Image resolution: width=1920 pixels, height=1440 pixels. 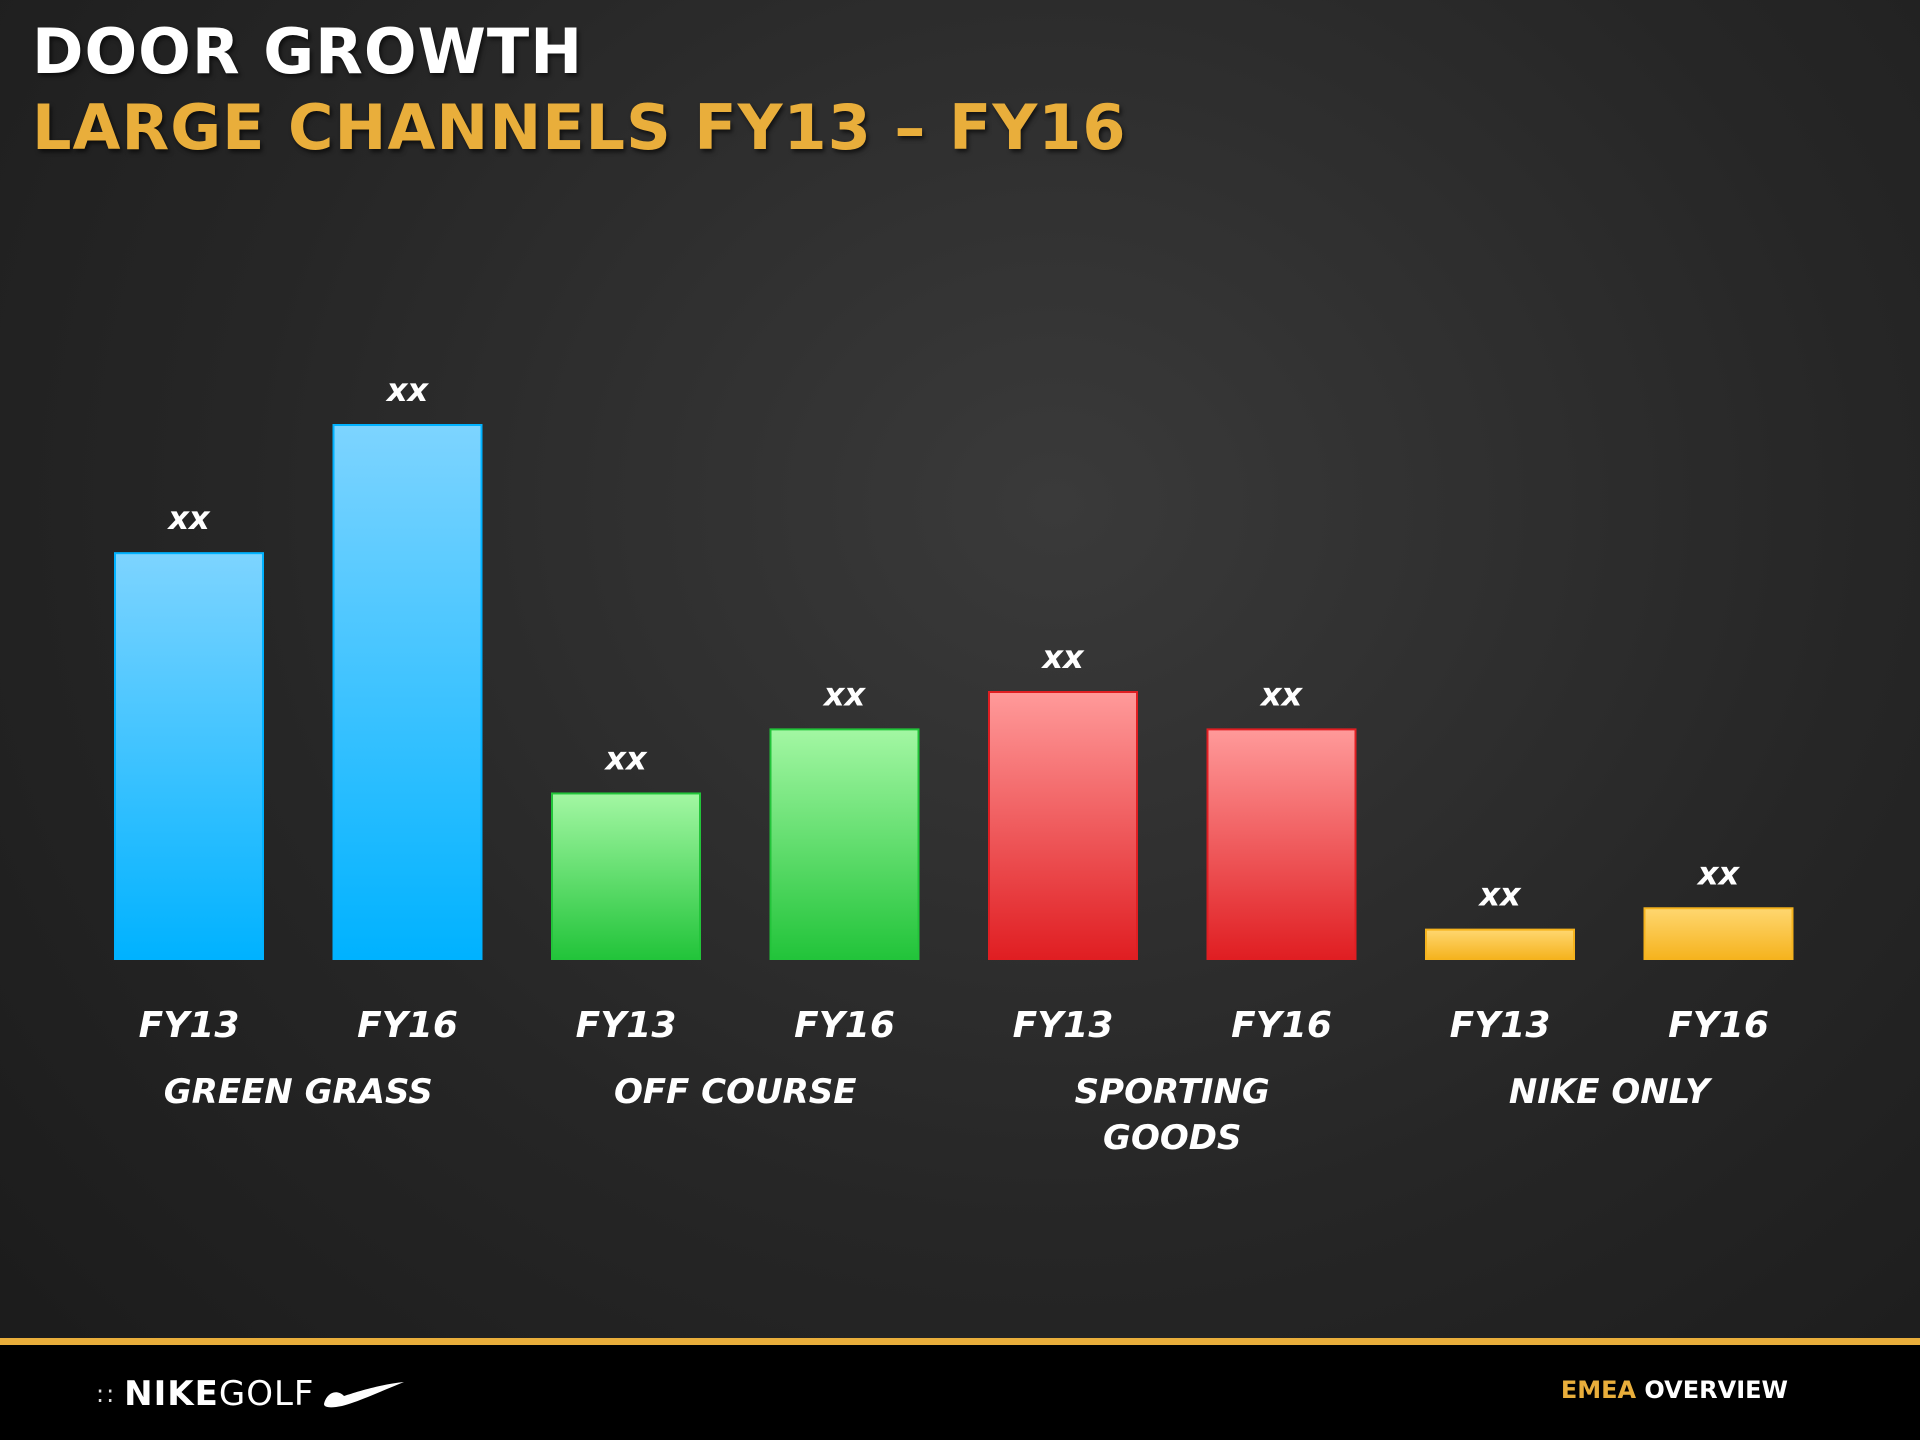 I want to click on swoosh-icon, so click(x=364, y=1395).